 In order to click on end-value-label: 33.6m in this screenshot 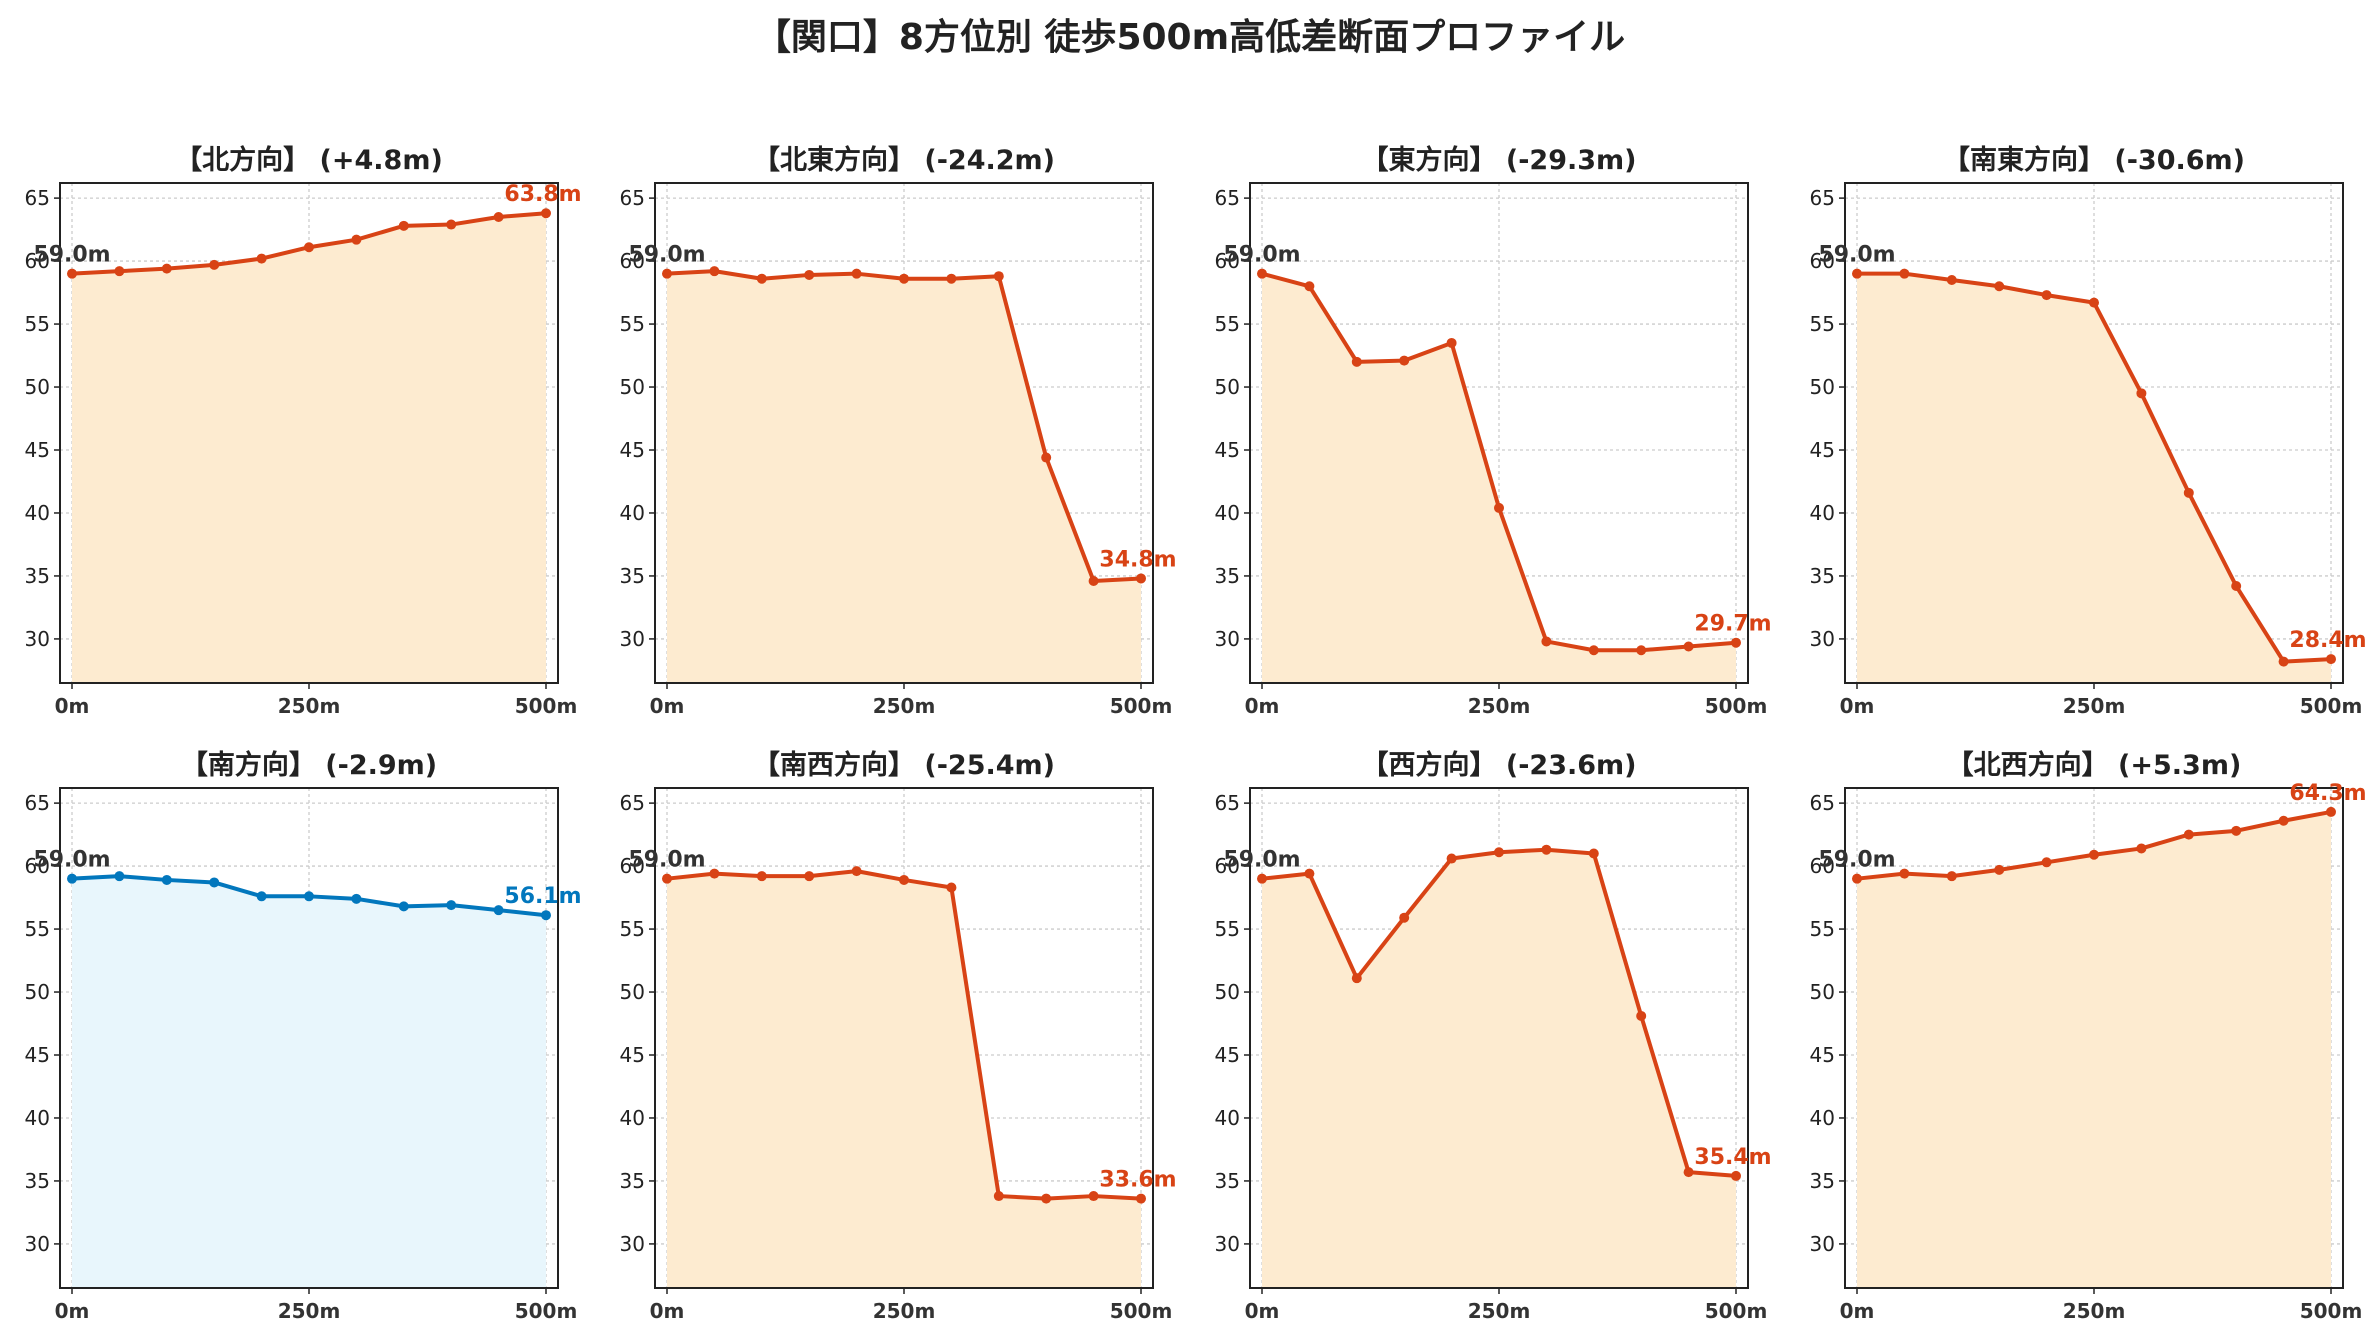, I will do `click(1137, 1180)`.